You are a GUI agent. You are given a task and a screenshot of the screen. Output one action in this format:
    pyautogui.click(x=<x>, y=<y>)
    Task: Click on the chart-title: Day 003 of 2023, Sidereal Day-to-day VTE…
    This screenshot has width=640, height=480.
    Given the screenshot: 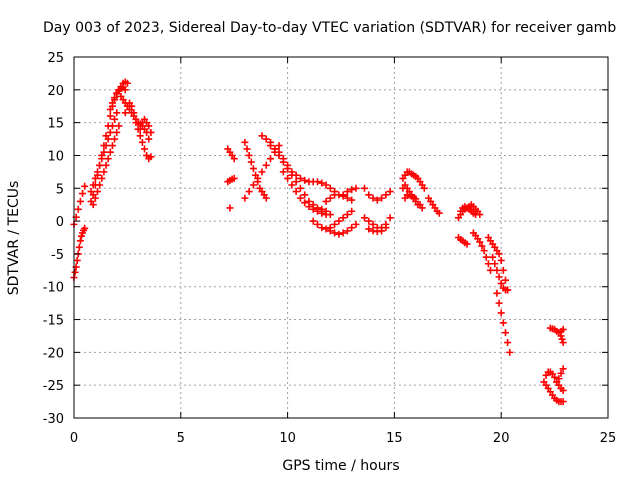 What is the action you would take?
    pyautogui.click(x=329, y=28)
    